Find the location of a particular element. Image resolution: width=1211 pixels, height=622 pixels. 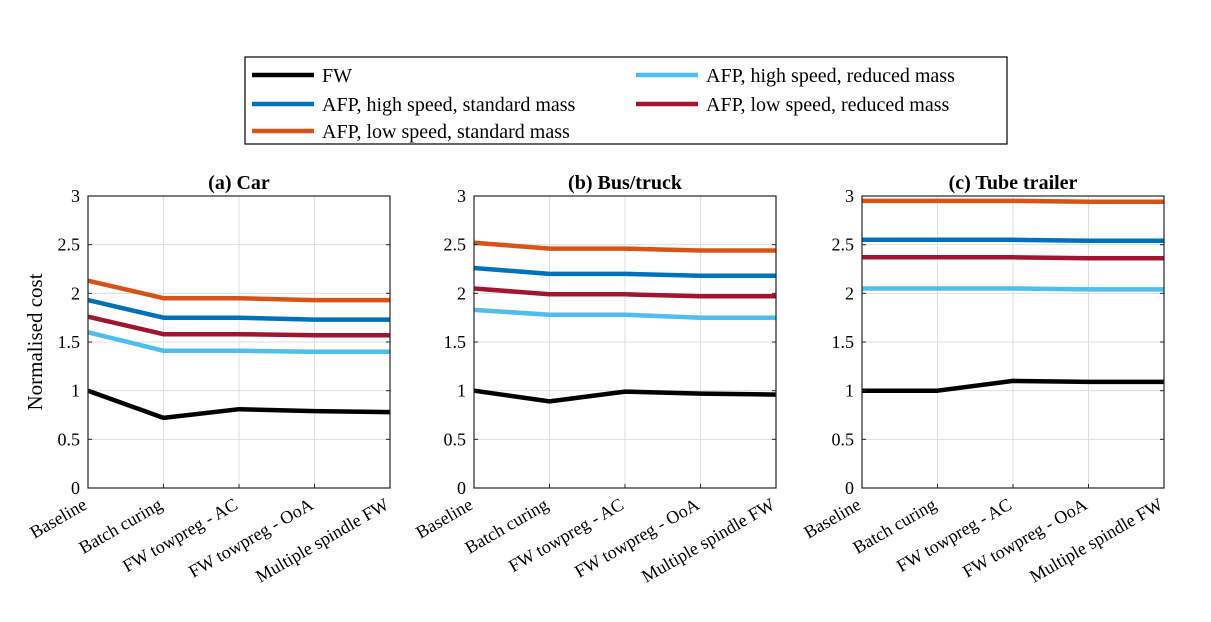

legend-label-afp-low-speed-reduced-mass: AFP, low speed, reduced mass is located at coordinates (828, 105).